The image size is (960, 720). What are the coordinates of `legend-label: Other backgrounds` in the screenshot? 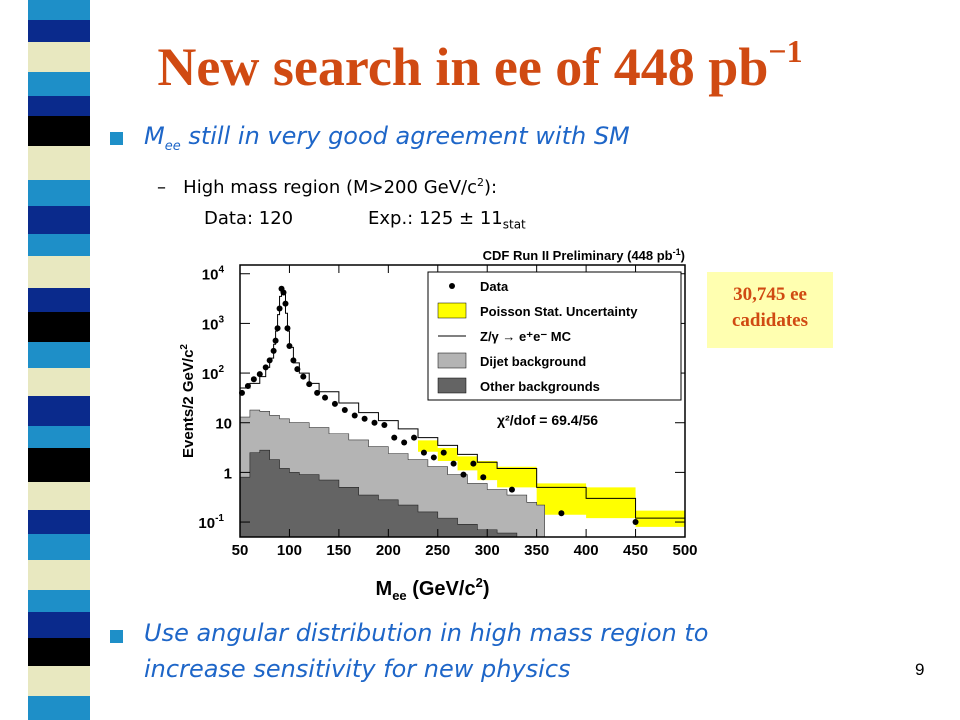 It's located at (540, 386).